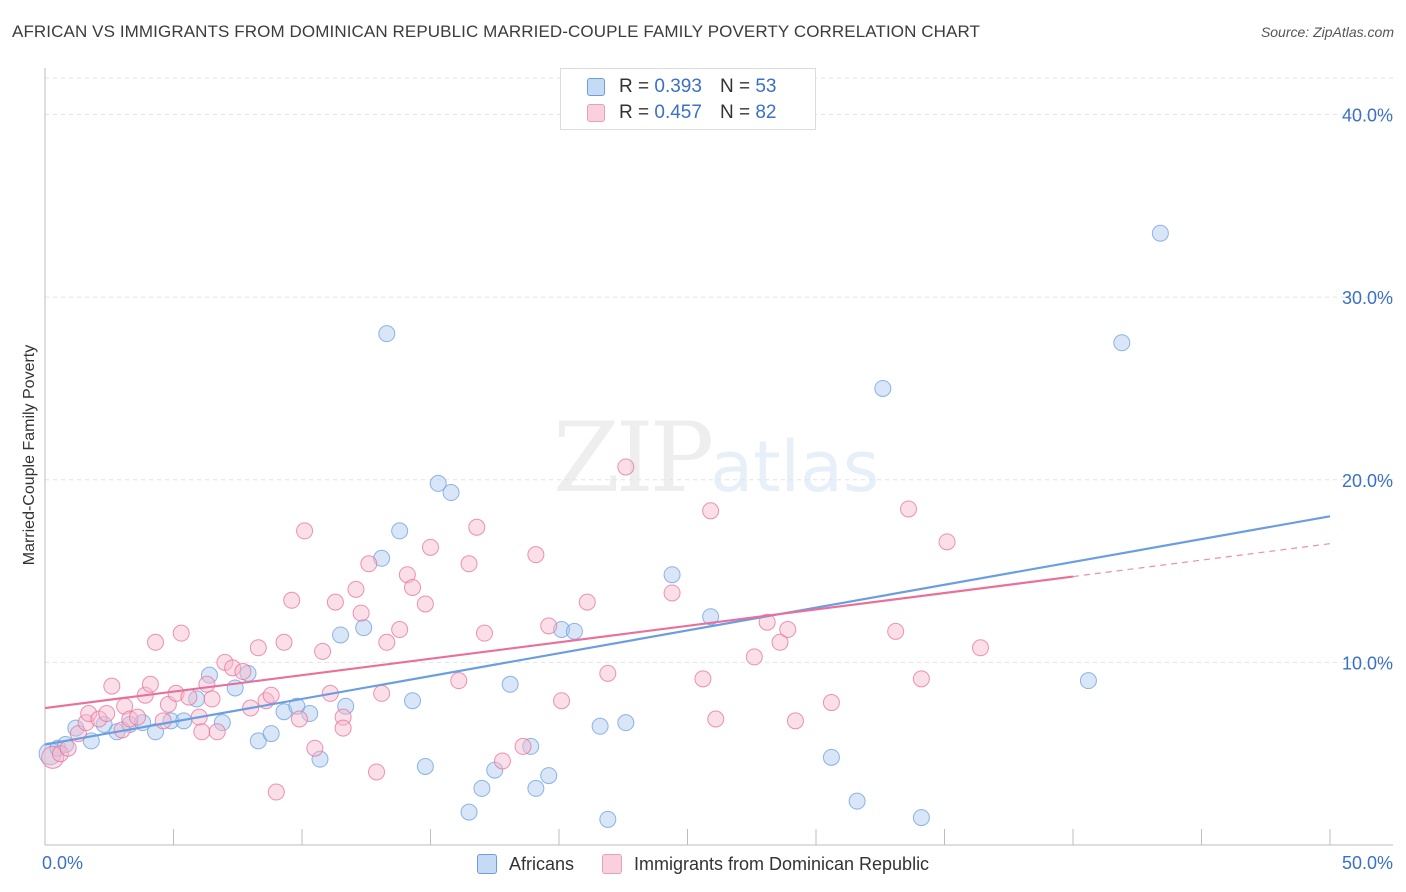 The image size is (1406, 892). I want to click on legend-item-dominican: Immigrants from Dominican Republic, so click(765, 864).